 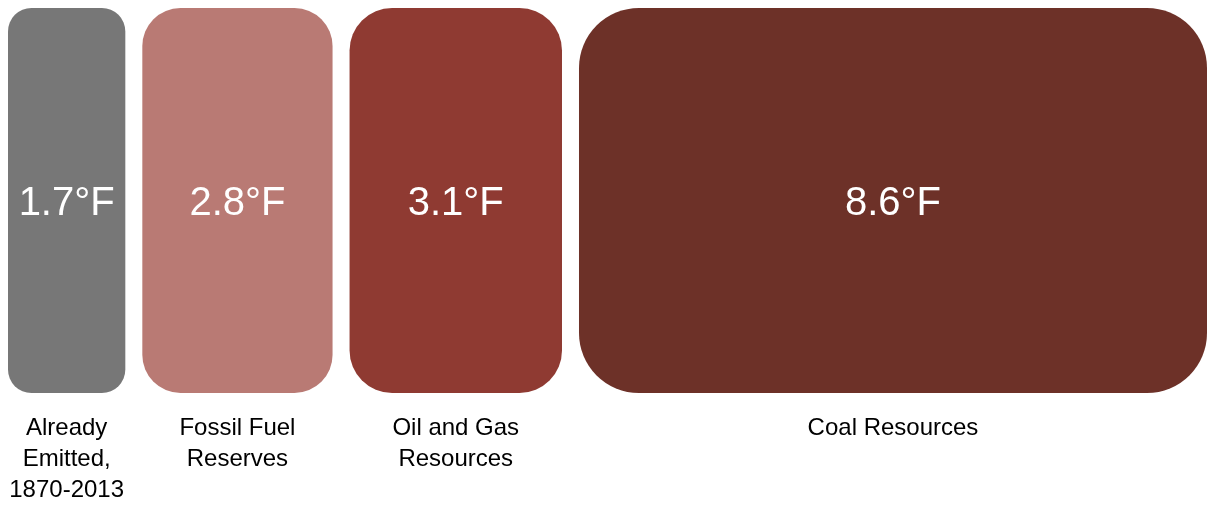 What do you see at coordinates (455, 200) in the screenshot?
I see `data-label: 3.1°F` at bounding box center [455, 200].